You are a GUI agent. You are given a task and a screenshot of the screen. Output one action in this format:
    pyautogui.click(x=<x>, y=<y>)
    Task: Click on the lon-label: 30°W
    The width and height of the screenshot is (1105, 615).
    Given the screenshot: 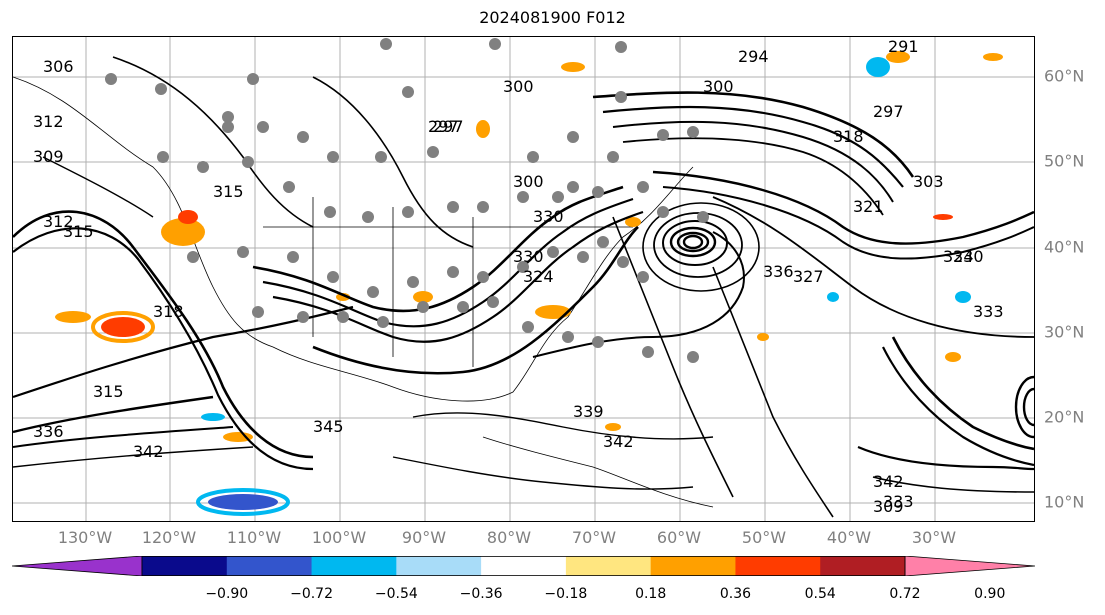 What is the action you would take?
    pyautogui.click(x=934, y=537)
    